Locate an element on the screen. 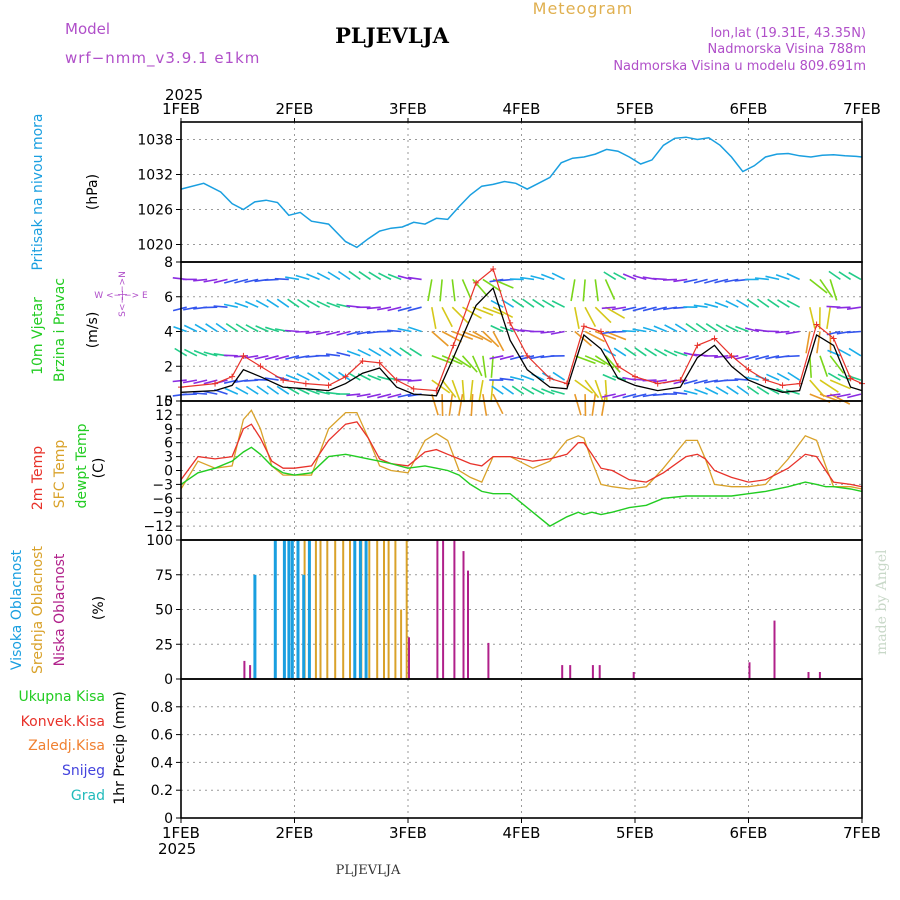 The height and width of the screenshot is (900, 900). pressure-tick-label: 1032 is located at coordinates (155, 176).